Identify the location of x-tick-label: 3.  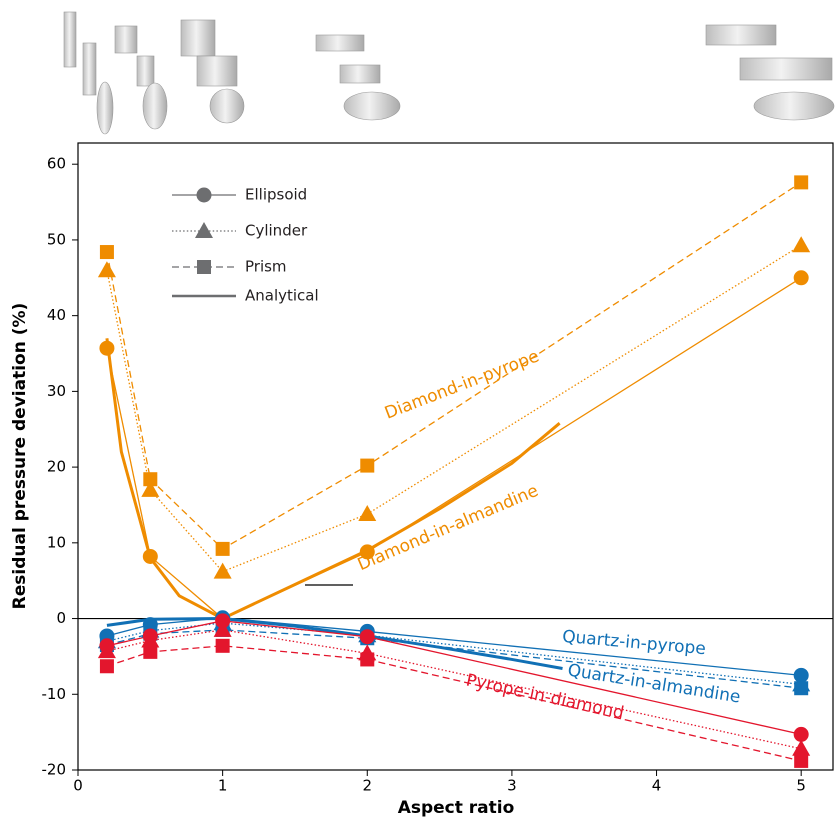
(512, 786).